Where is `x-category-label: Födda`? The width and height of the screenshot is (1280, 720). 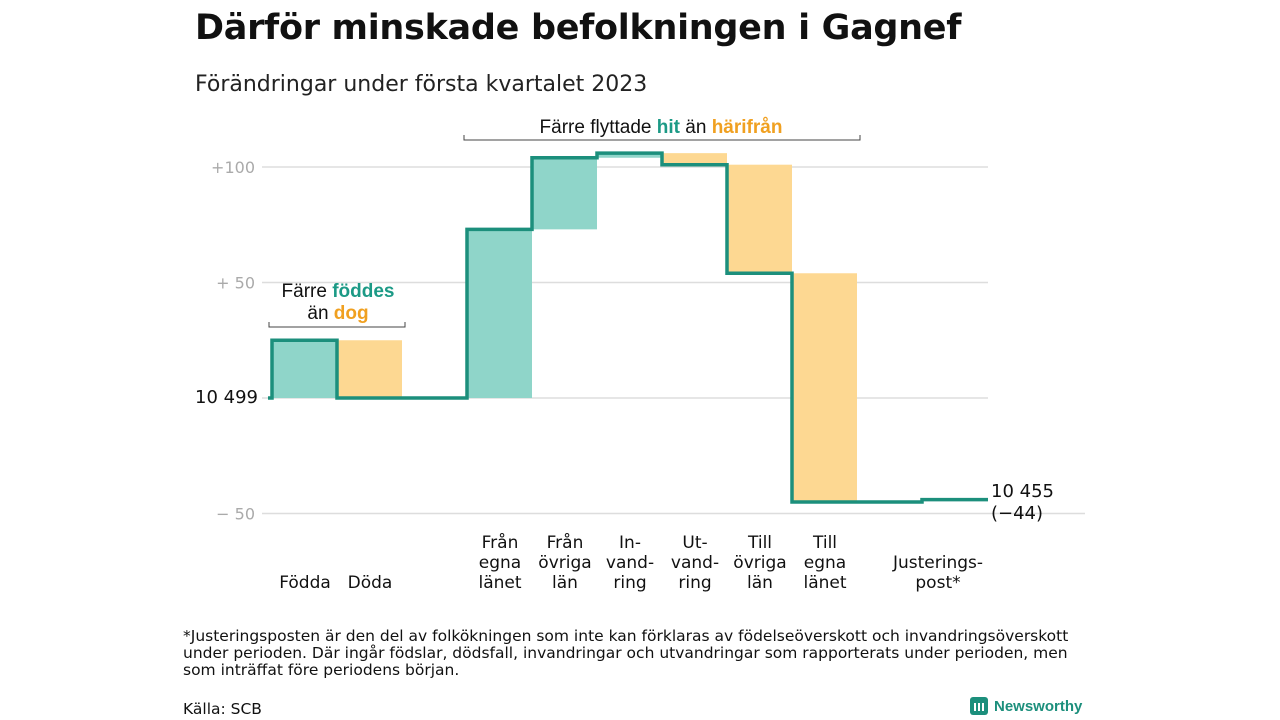
x-category-label: Födda is located at coordinates (305, 583).